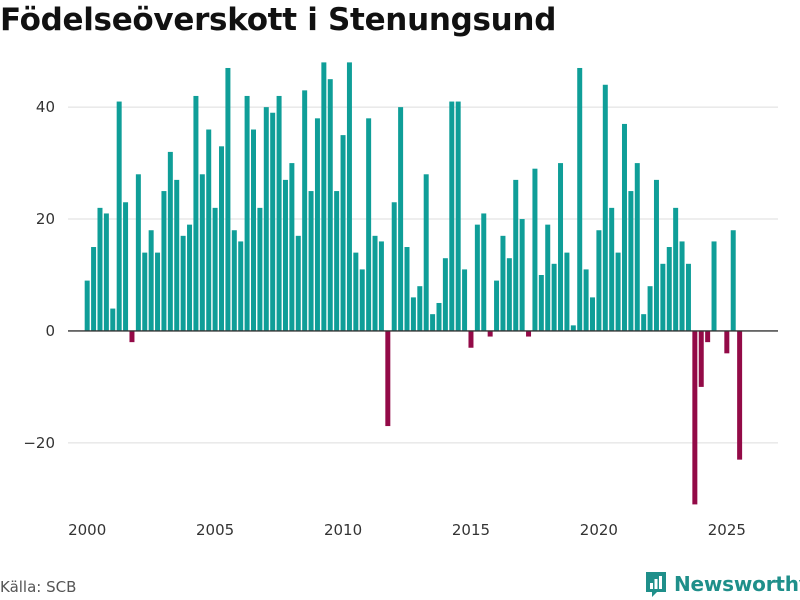  Describe the element at coordinates (343, 530) in the screenshot. I see `x-tick-label: 2010` at that location.